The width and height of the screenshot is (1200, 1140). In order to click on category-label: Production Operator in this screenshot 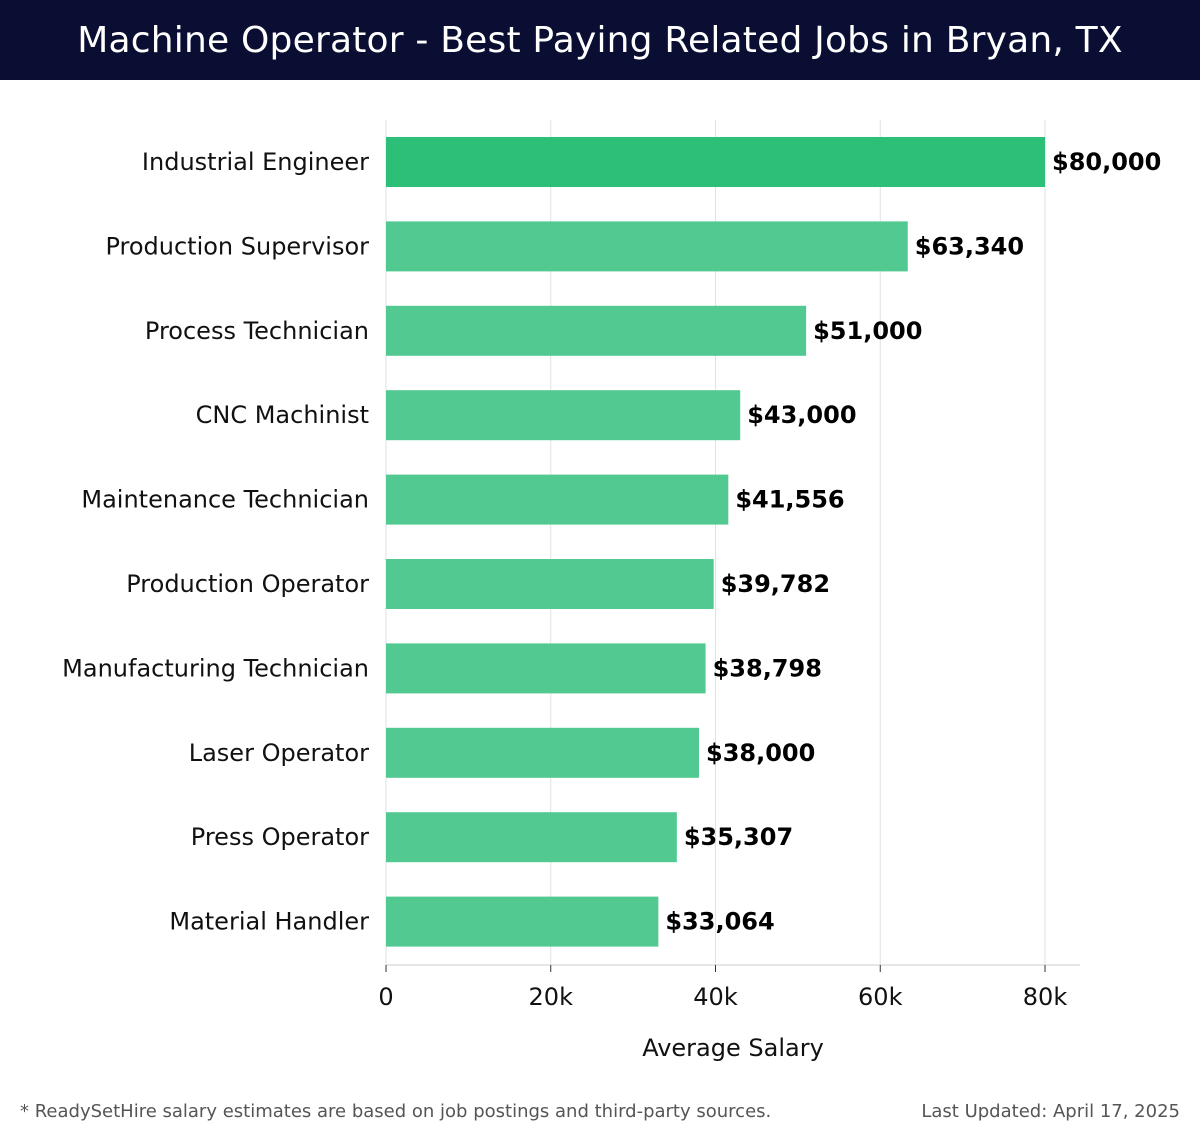, I will do `click(247, 584)`.